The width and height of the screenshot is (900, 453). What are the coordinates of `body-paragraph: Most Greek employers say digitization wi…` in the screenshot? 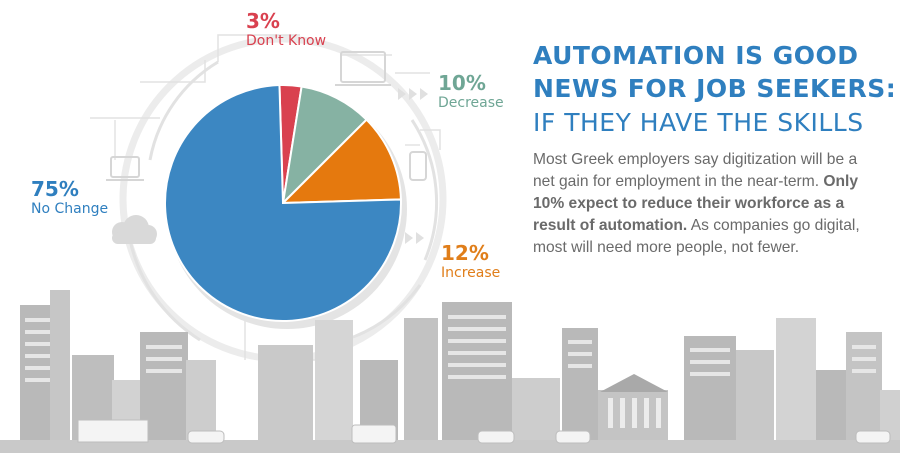 It's located at (708, 204).